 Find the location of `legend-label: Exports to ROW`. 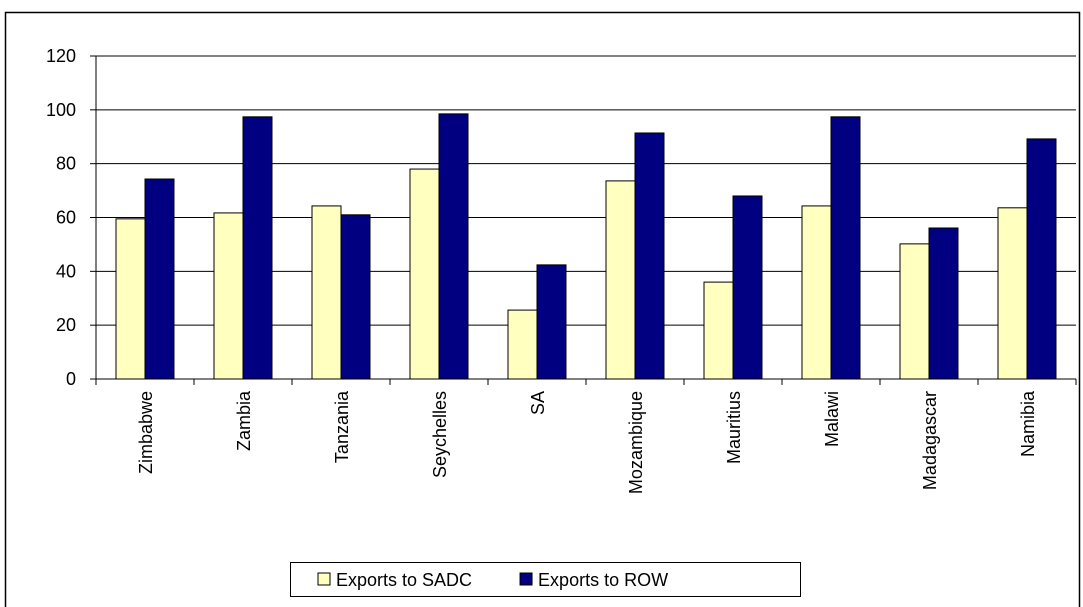

legend-label: Exports to ROW is located at coordinates (603, 580).